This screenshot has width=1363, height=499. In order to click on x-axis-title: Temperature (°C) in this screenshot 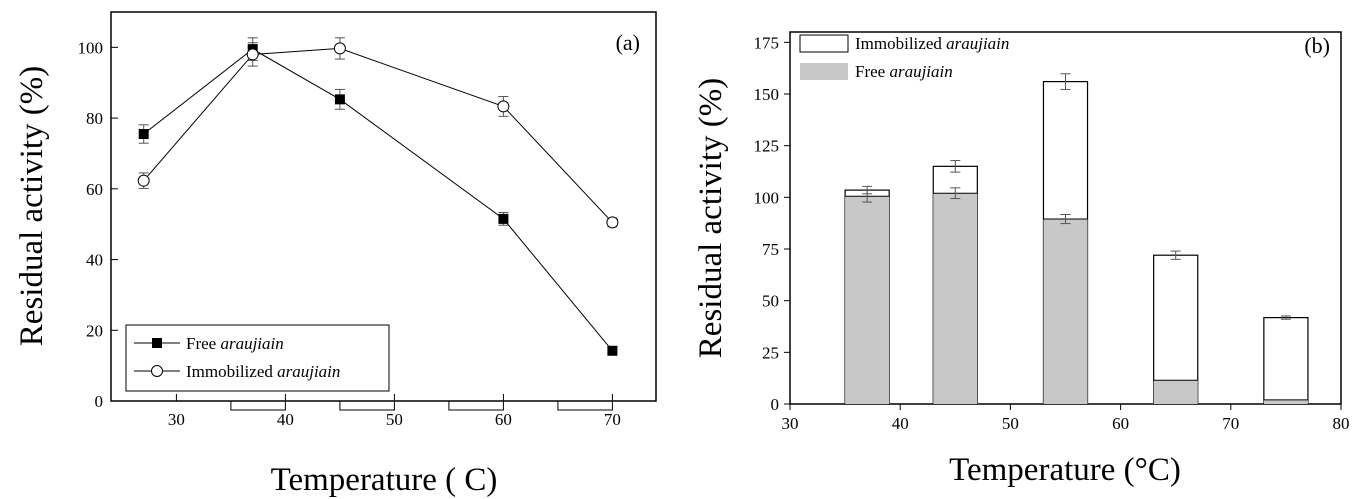, I will do `click(1065, 470)`.